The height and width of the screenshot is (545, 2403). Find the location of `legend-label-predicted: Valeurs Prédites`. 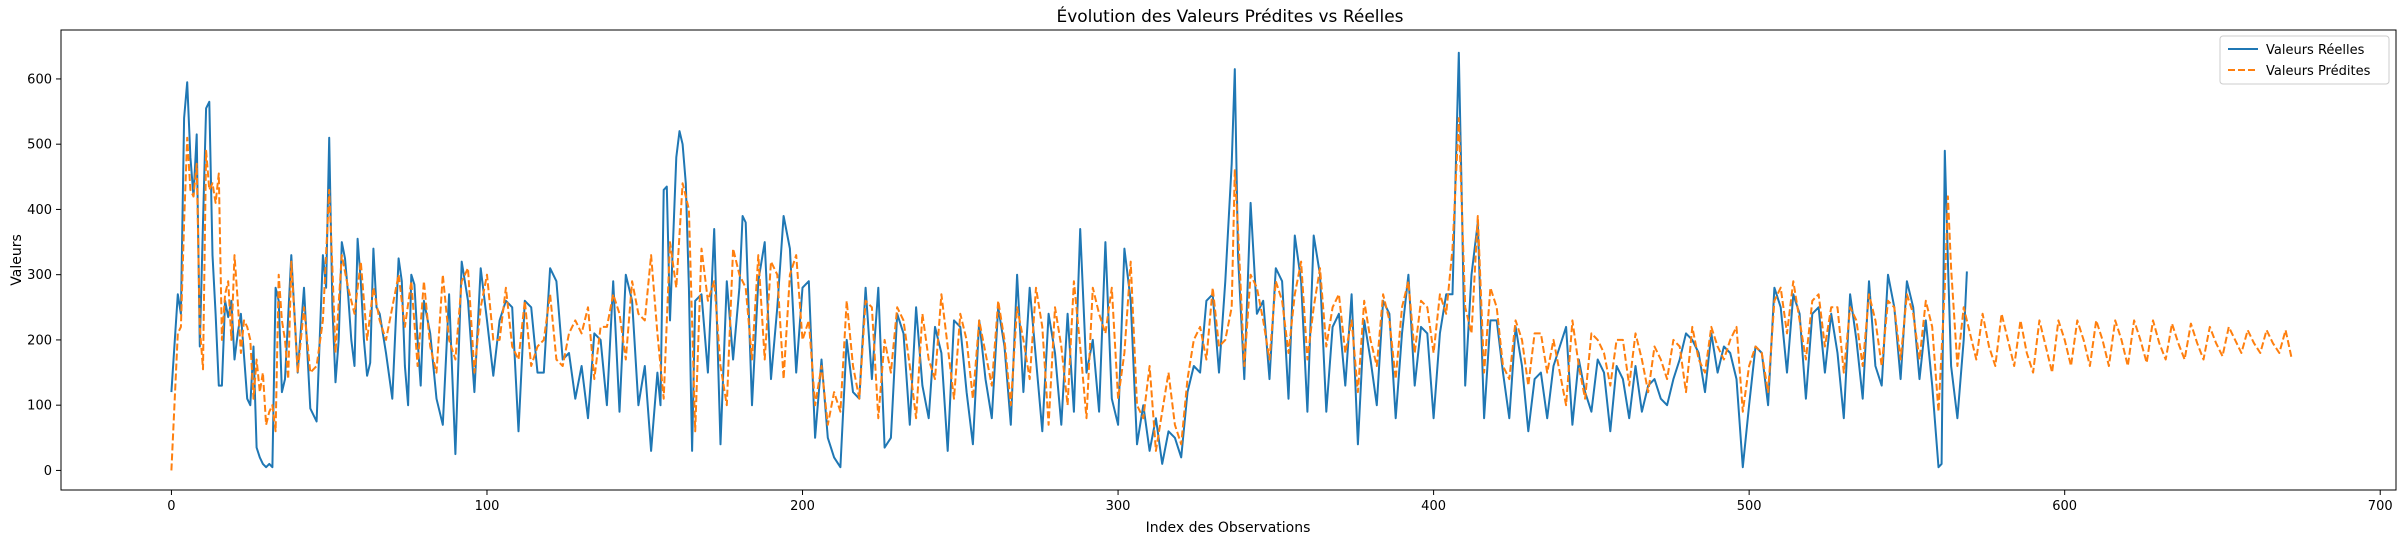

legend-label-predicted: Valeurs Prédites is located at coordinates (2318, 71).